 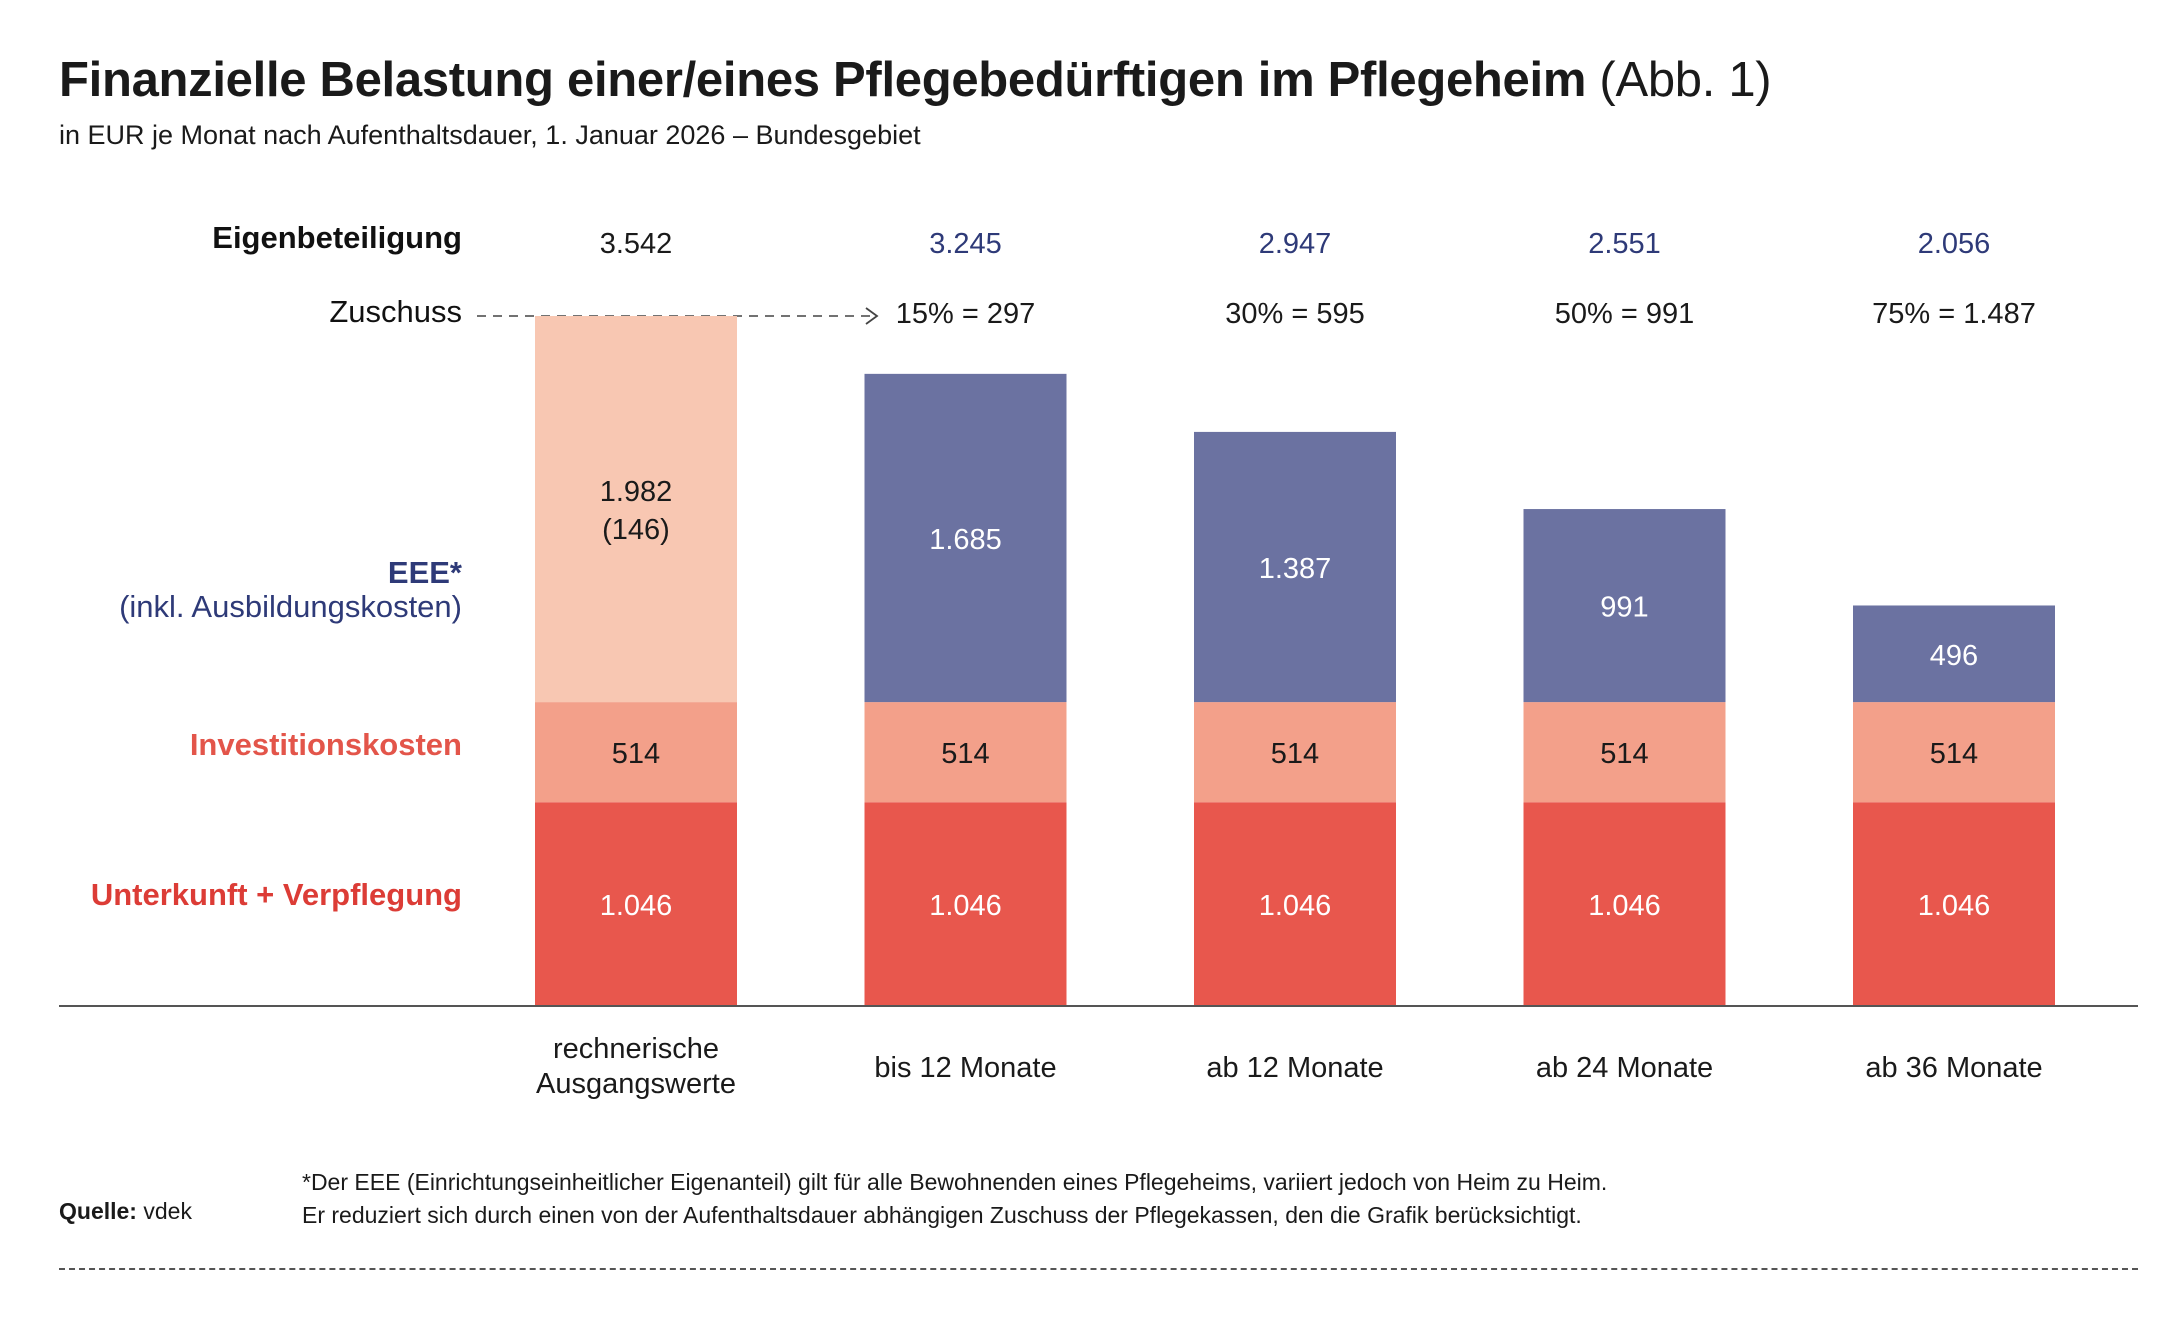 I want to click on legend-unterkunft: Unterkunft + Verpflegung, so click(x=276, y=894).